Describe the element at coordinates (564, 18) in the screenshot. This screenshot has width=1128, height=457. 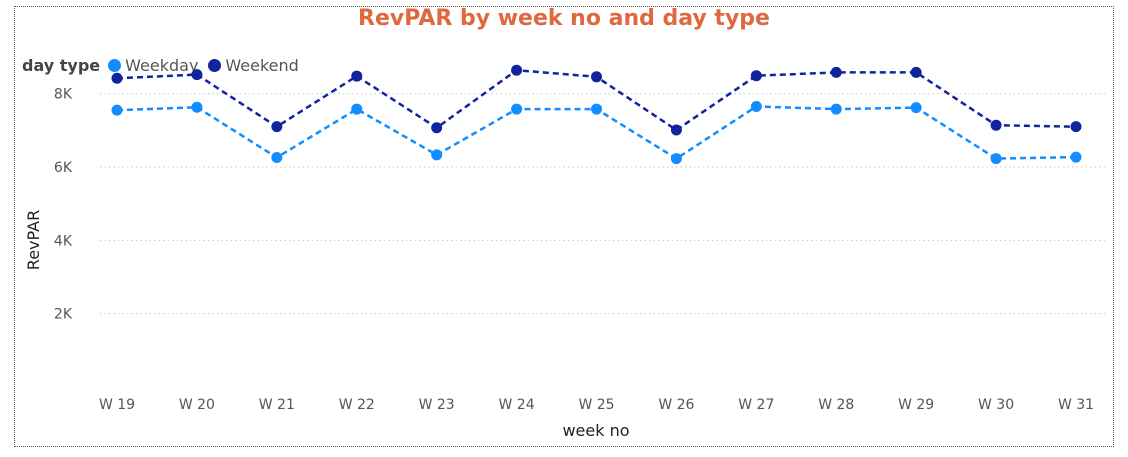
I see `chart-title: RevPAR by week no and day type` at that location.